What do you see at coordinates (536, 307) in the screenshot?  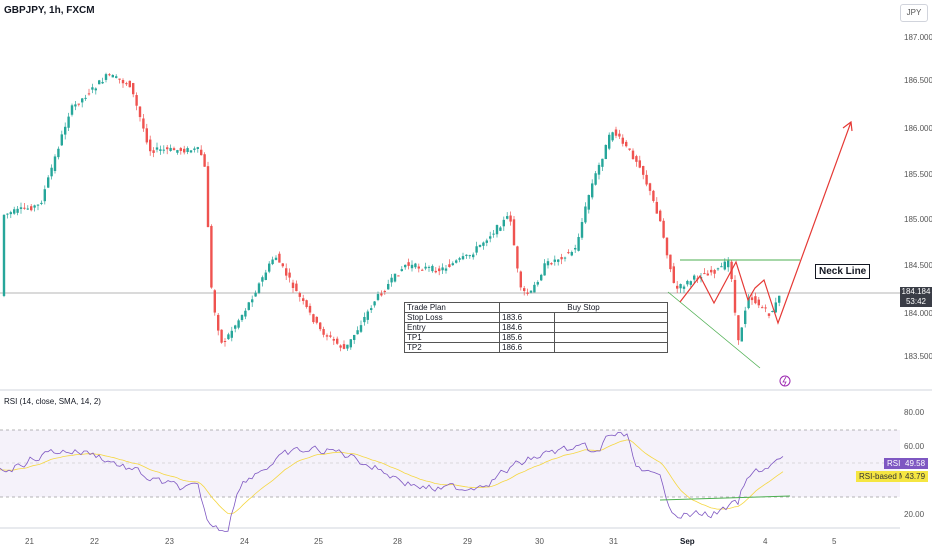 I see `table-row: Trade Plan Buy Stop` at bounding box center [536, 307].